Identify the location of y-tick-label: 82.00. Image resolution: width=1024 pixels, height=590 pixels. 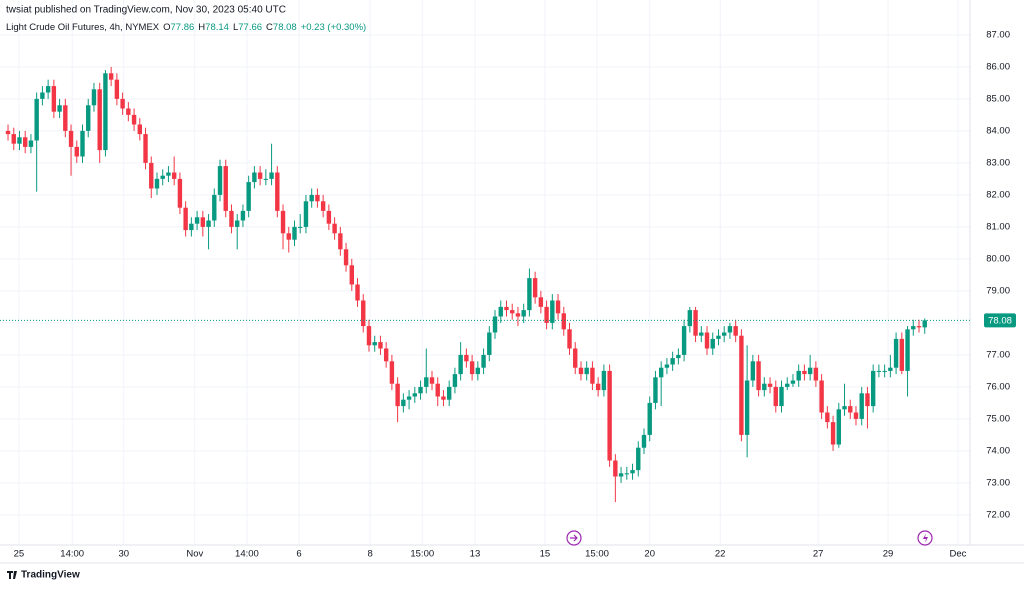
(998, 194).